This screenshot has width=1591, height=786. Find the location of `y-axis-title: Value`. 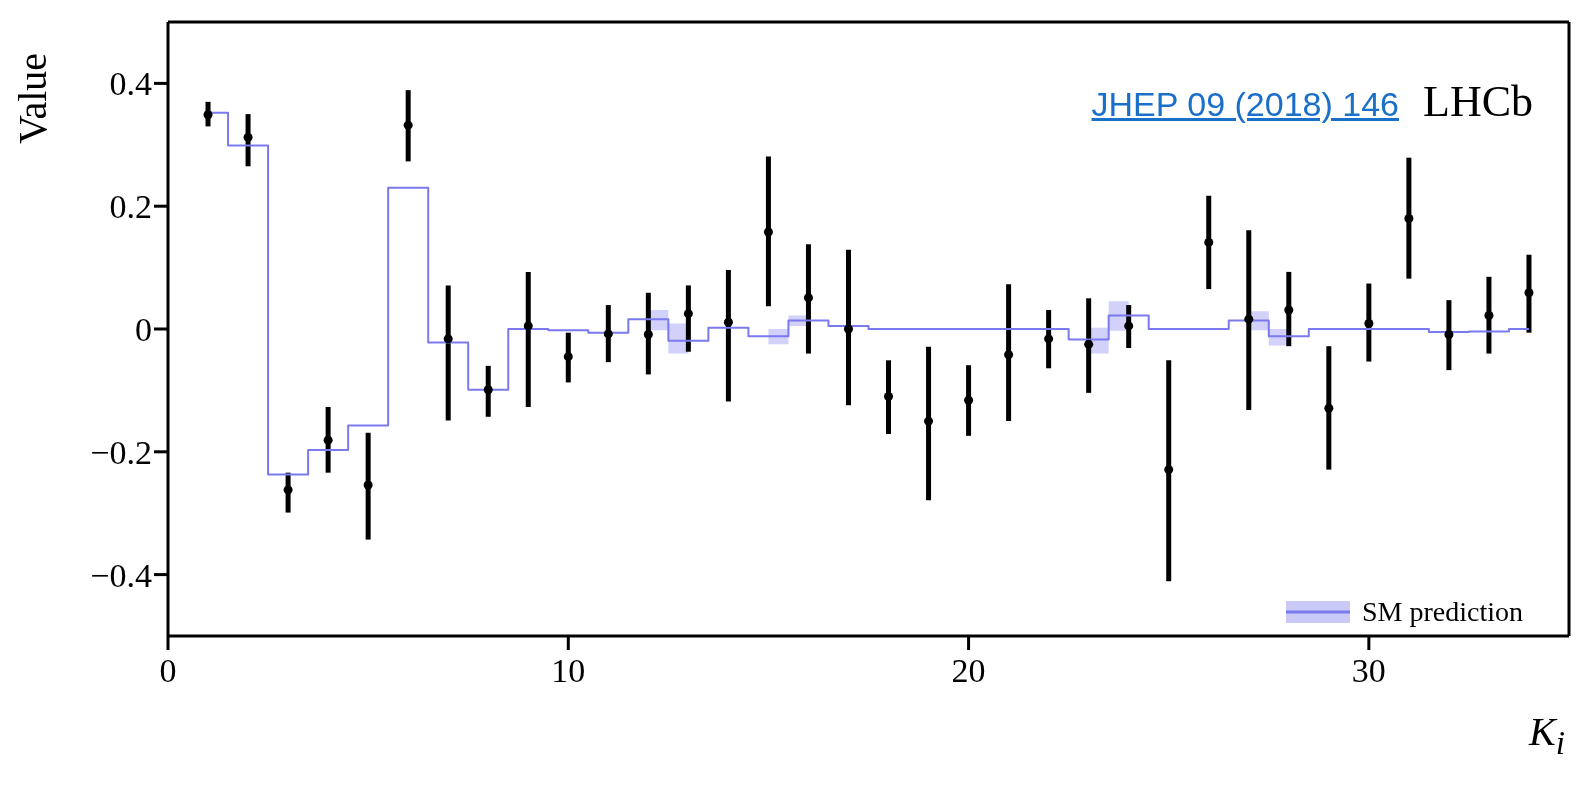

y-axis-title: Value is located at coordinates (33, 98).